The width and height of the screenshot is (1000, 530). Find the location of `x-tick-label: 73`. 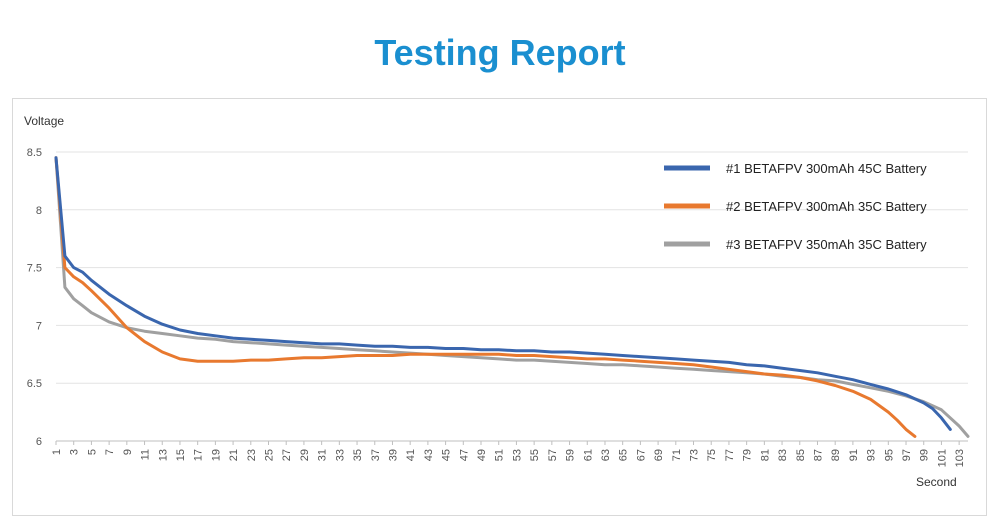

x-tick-label: 73 is located at coordinates (695, 455).